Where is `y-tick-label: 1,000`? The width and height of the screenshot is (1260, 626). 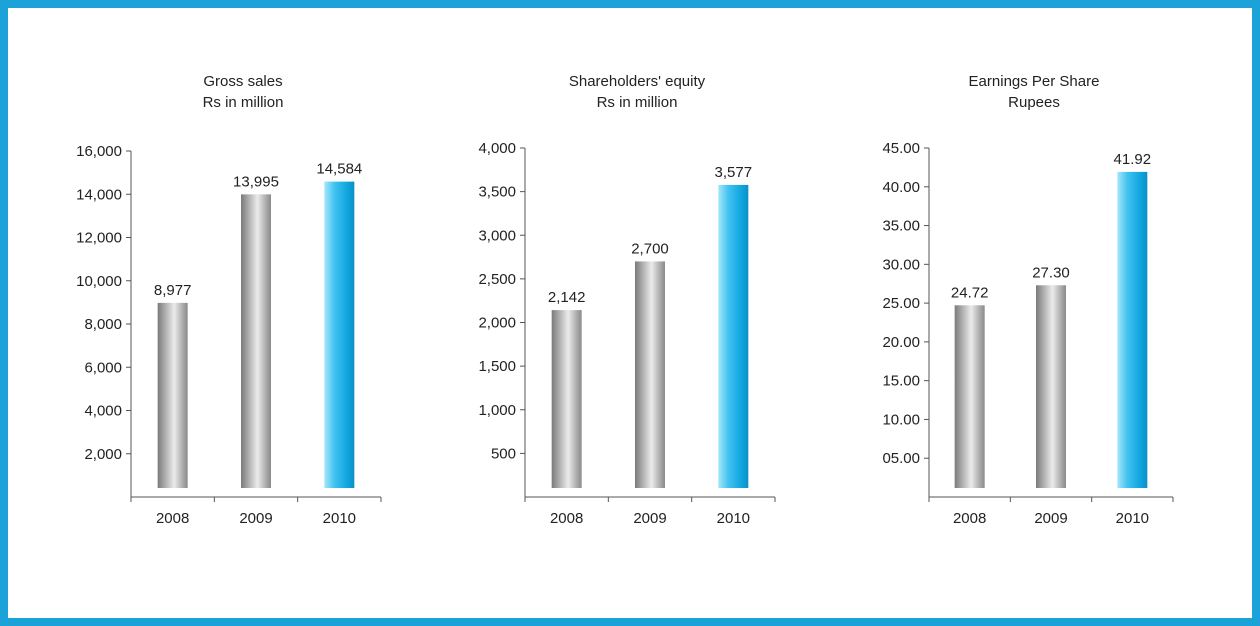
y-tick-label: 1,000 is located at coordinates (497, 410).